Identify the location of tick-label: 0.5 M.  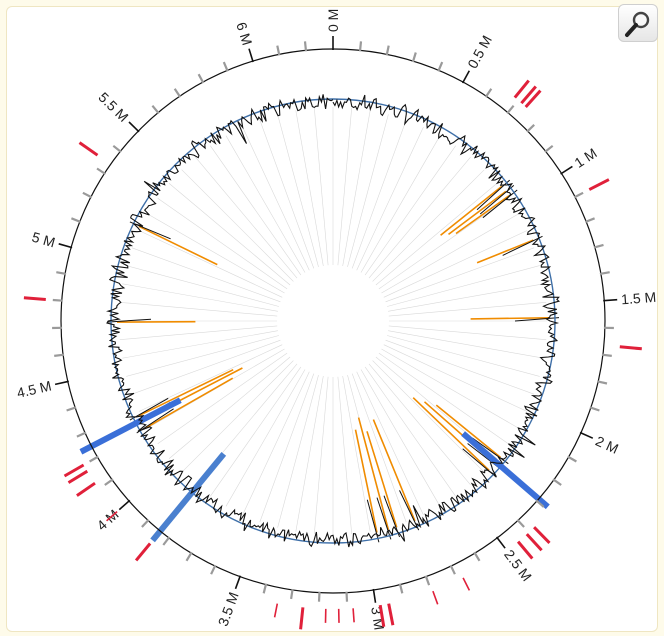
(479, 52).